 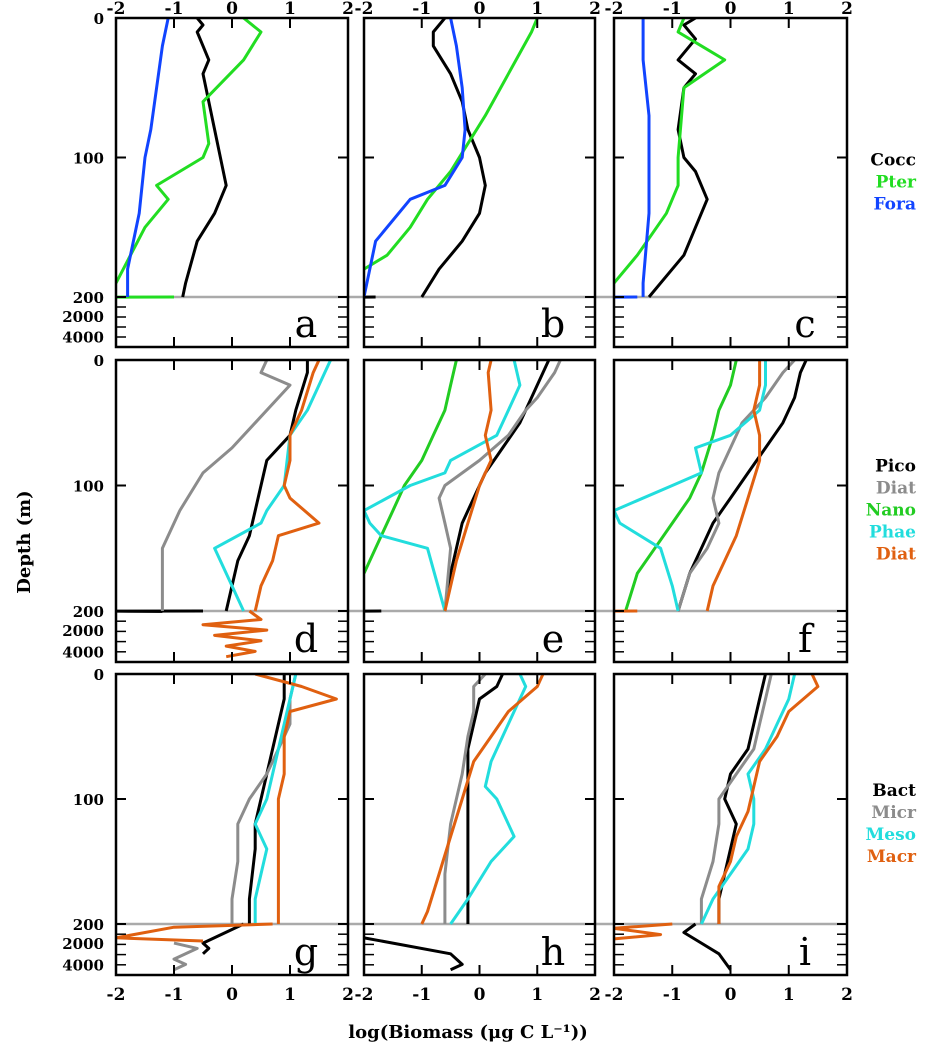 I want to click on deep-series-line-pico, so click(x=160, y=611).